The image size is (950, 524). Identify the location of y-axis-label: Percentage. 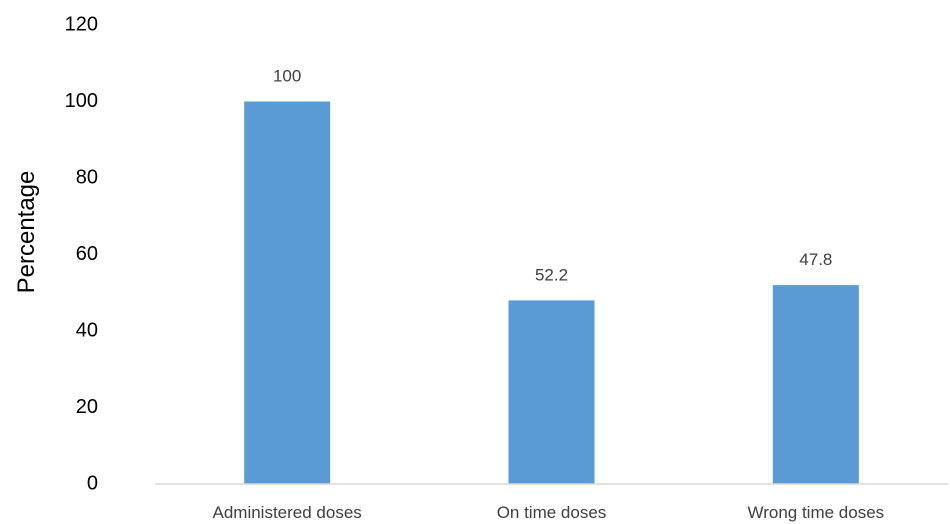
(26, 232).